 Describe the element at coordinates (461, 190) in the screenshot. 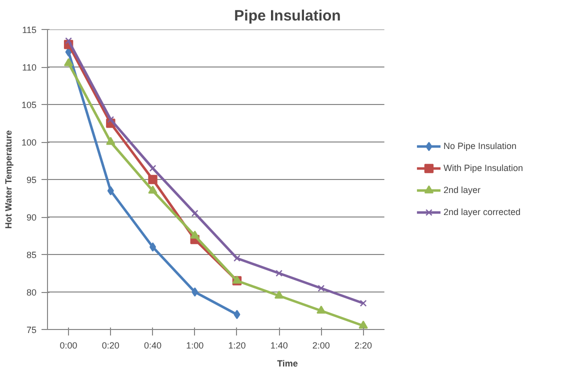

I see `legend-label: 2nd layer` at that location.